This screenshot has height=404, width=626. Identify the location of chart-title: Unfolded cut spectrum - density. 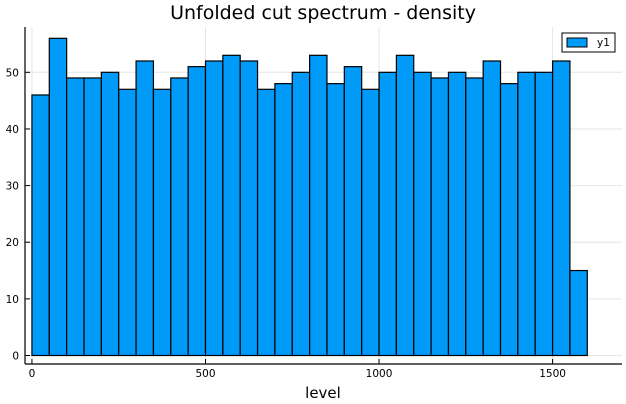
(323, 13).